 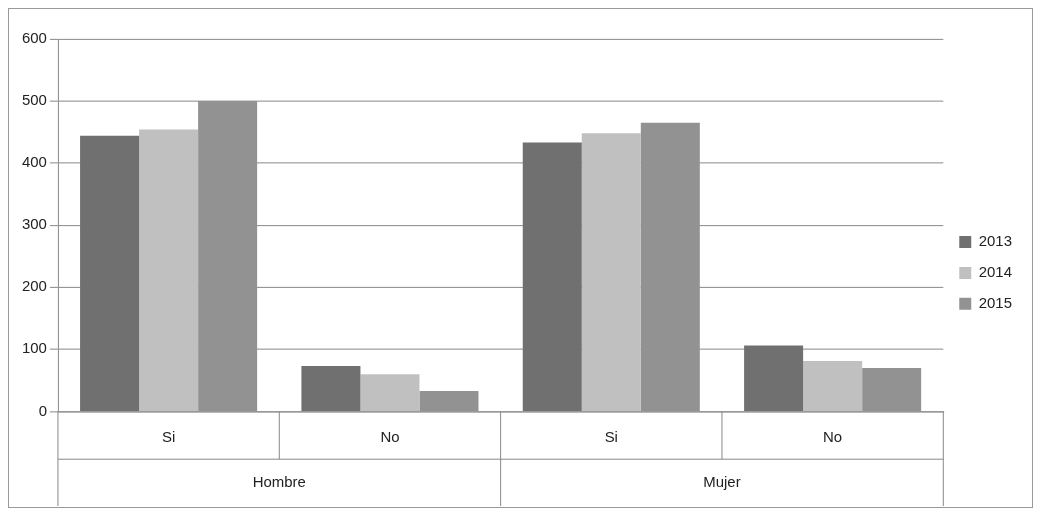 What do you see at coordinates (34, 37) in the screenshot?
I see `y-tick-label: 600` at bounding box center [34, 37].